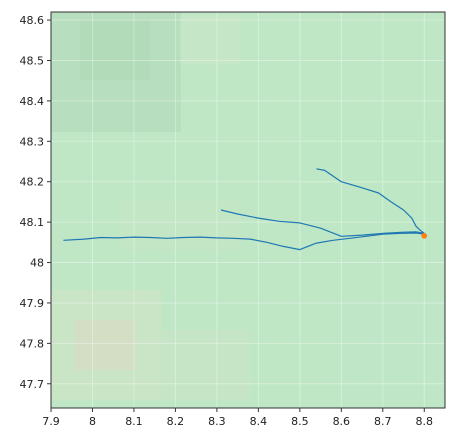 The image size is (470, 435). Describe the element at coordinates (37, 263) in the screenshot. I see `y-tick-label: 48` at that location.